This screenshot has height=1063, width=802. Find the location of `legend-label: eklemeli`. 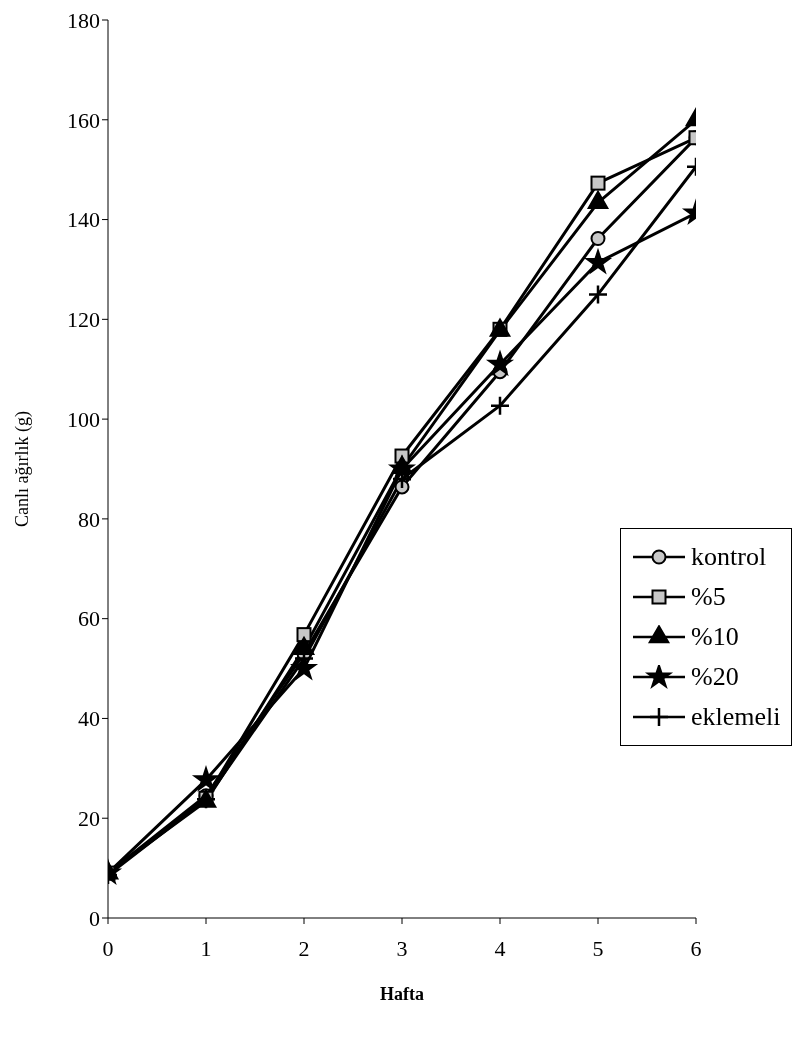

legend-label: eklemeli is located at coordinates (736, 717).